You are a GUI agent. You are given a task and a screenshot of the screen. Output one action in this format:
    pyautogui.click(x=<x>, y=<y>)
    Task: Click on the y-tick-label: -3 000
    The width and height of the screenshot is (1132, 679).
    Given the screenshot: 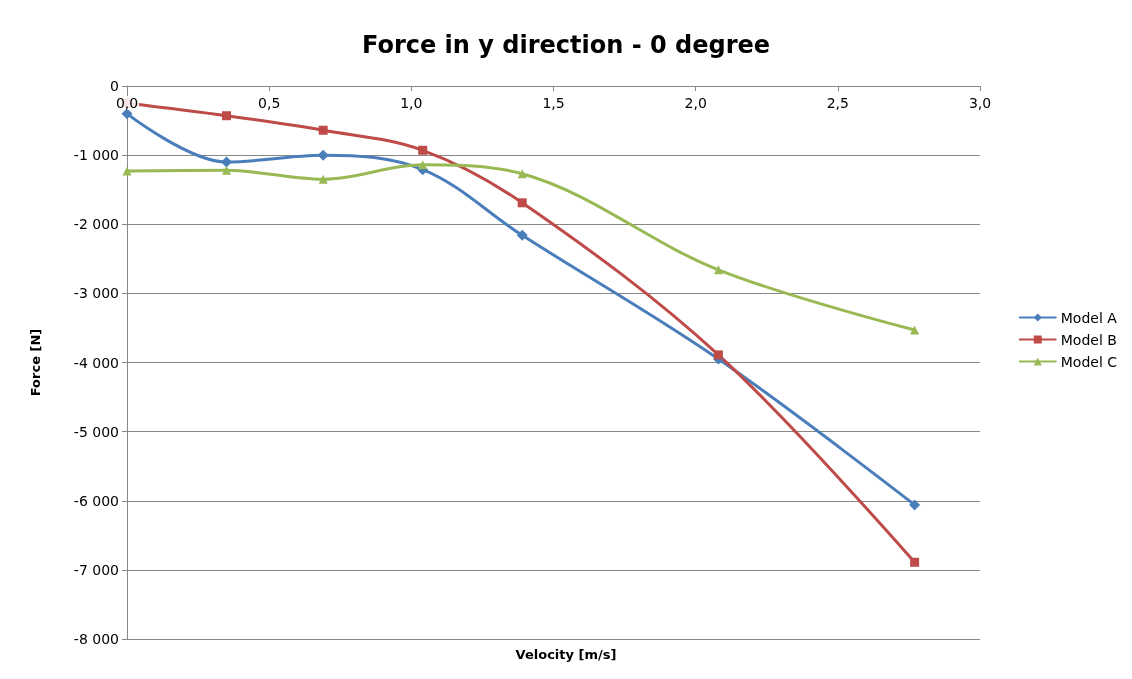 What is the action you would take?
    pyautogui.click(x=96, y=293)
    